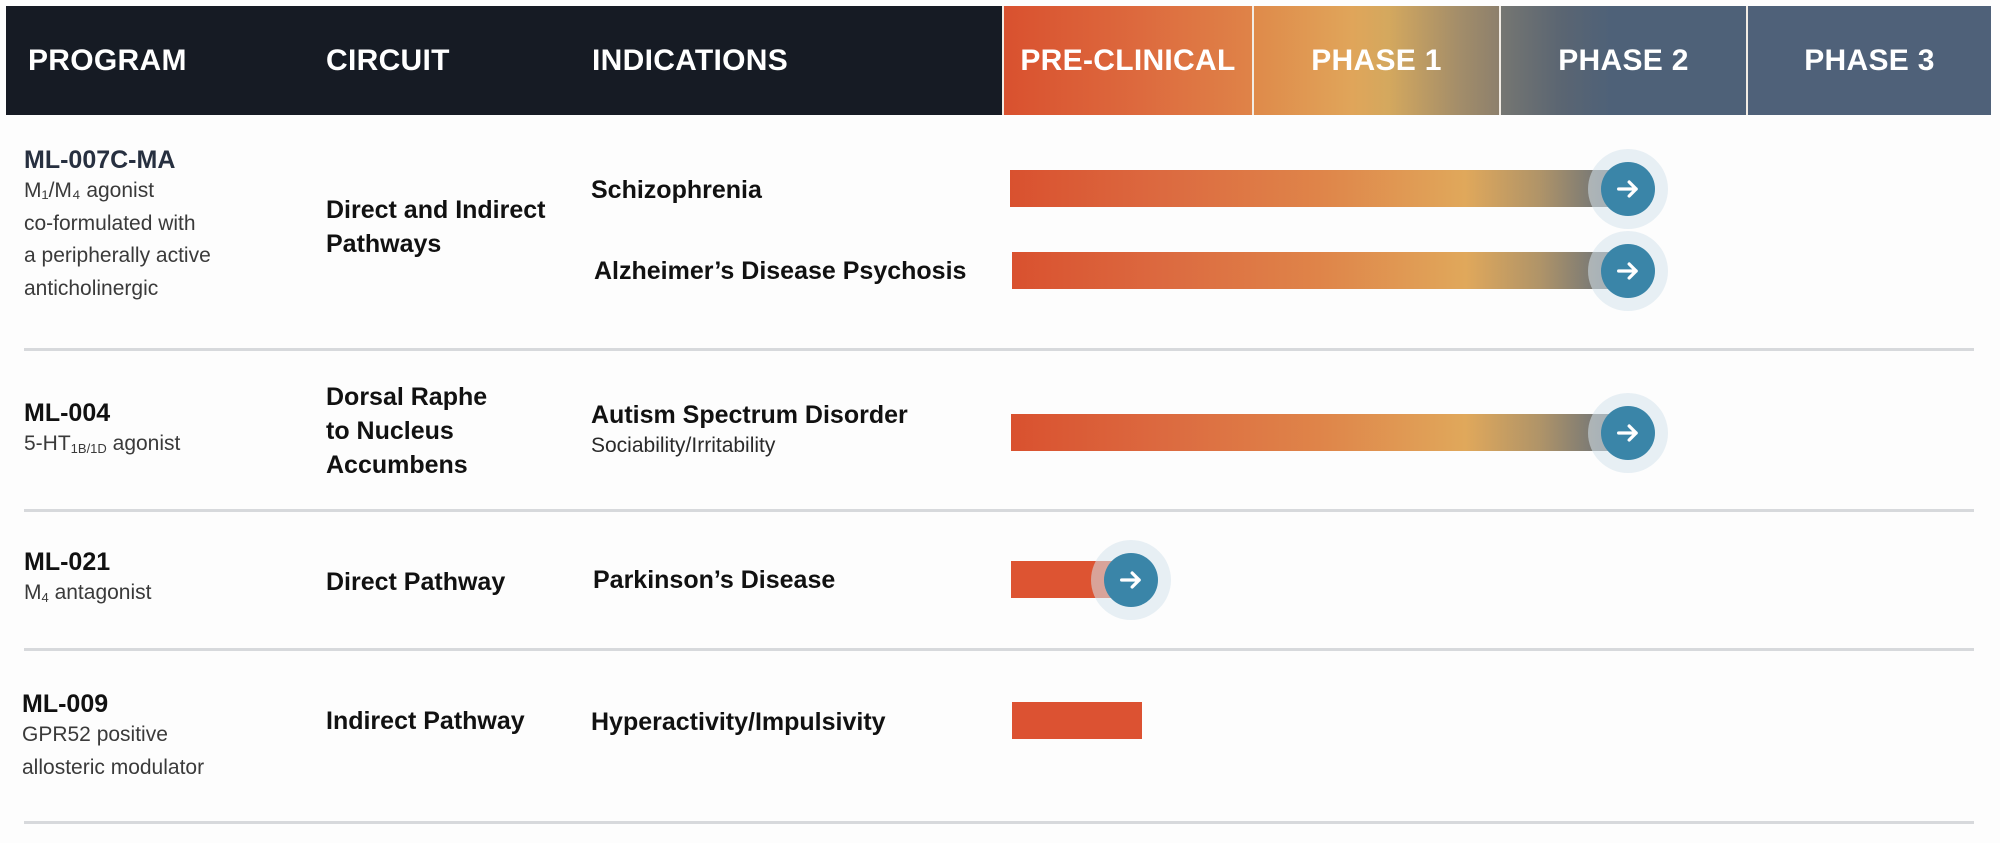 This screenshot has width=2000, height=843. What do you see at coordinates (95, 734) in the screenshot?
I see `description-line: GPR52 positive` at bounding box center [95, 734].